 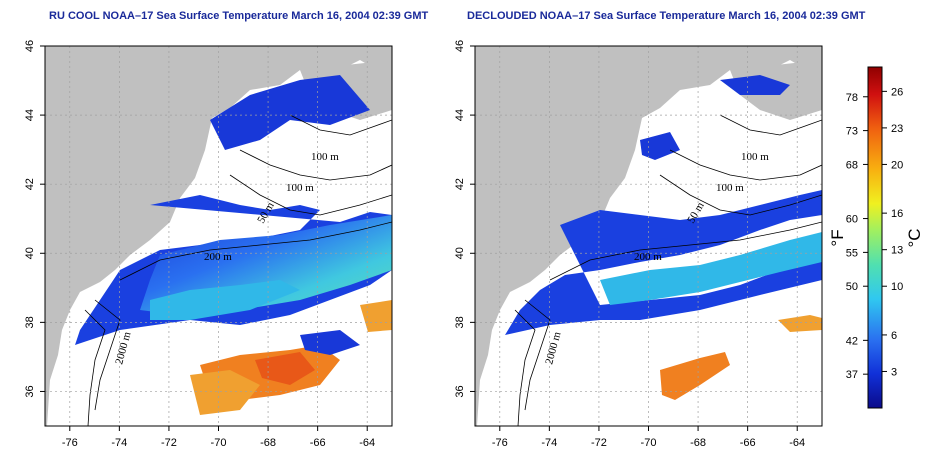 What do you see at coordinates (897, 165) in the screenshot?
I see `celsius-tick-label: 20` at bounding box center [897, 165].